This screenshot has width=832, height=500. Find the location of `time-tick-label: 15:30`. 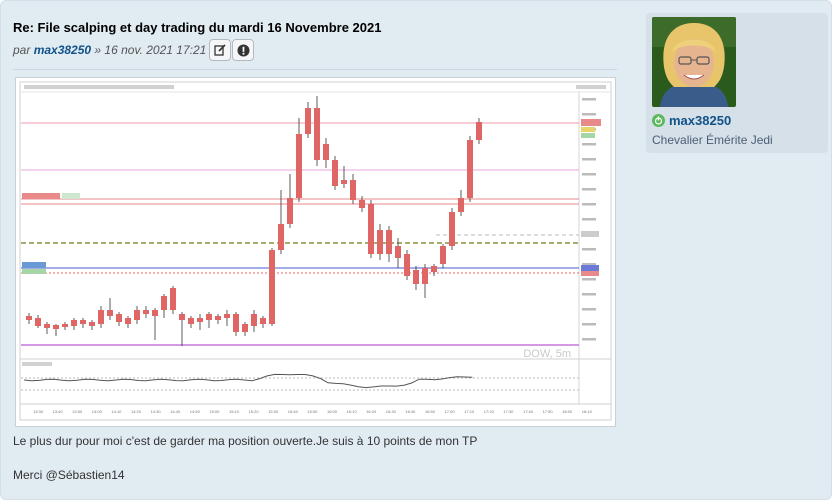

time-tick-label: 15:30 is located at coordinates (273, 411).